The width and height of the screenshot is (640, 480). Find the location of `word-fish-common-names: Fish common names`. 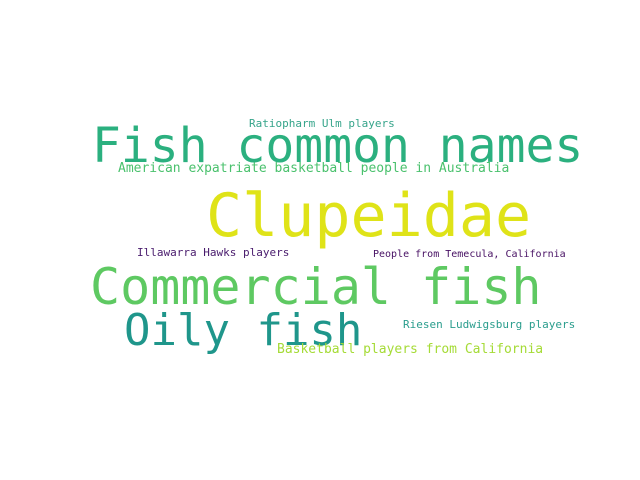

word-fish-common-names: Fish common names is located at coordinates (338, 146).